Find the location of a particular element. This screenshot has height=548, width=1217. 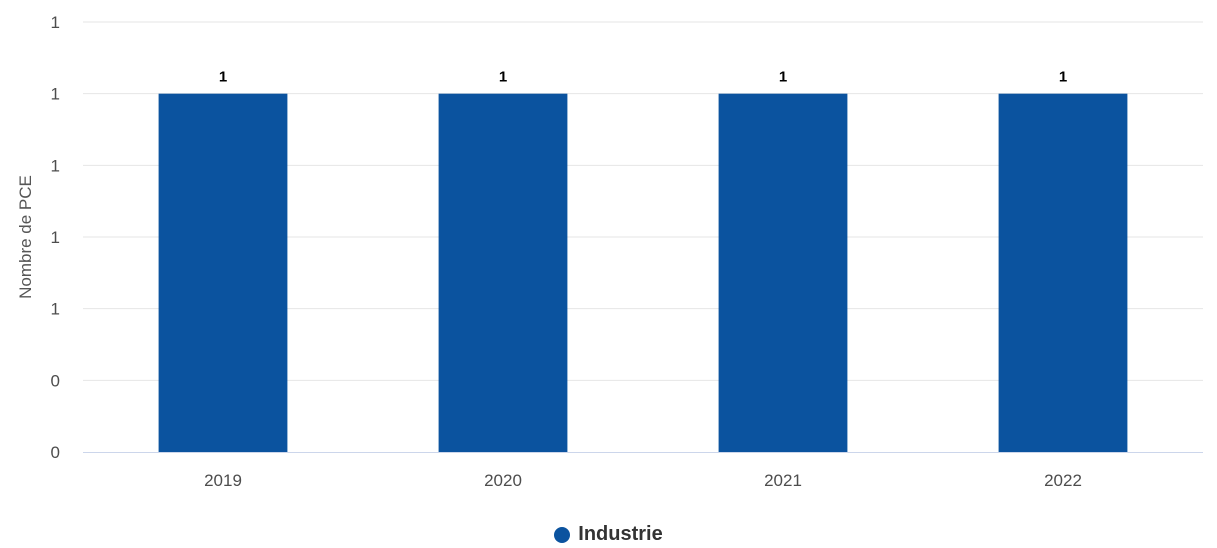

bar-2022 is located at coordinates (1063, 273).